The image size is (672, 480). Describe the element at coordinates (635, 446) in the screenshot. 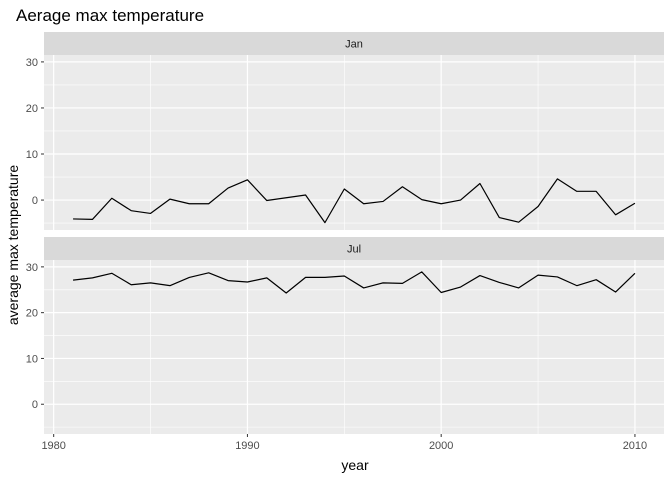

I see `x-tick-label: 2010` at that location.